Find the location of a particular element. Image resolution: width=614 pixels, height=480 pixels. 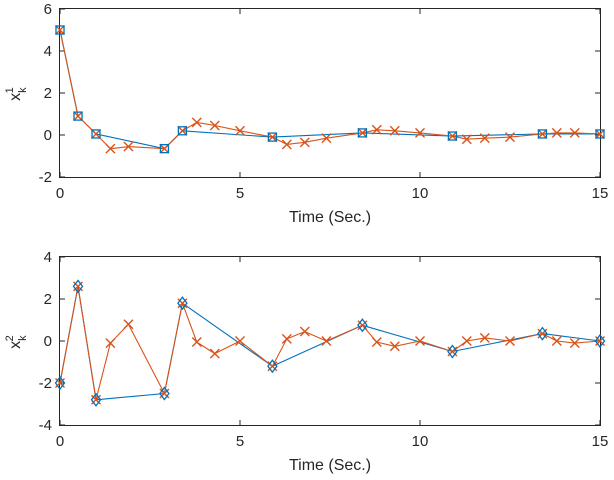

bottom-y-label-sub: k is located at coordinates (23, 338).